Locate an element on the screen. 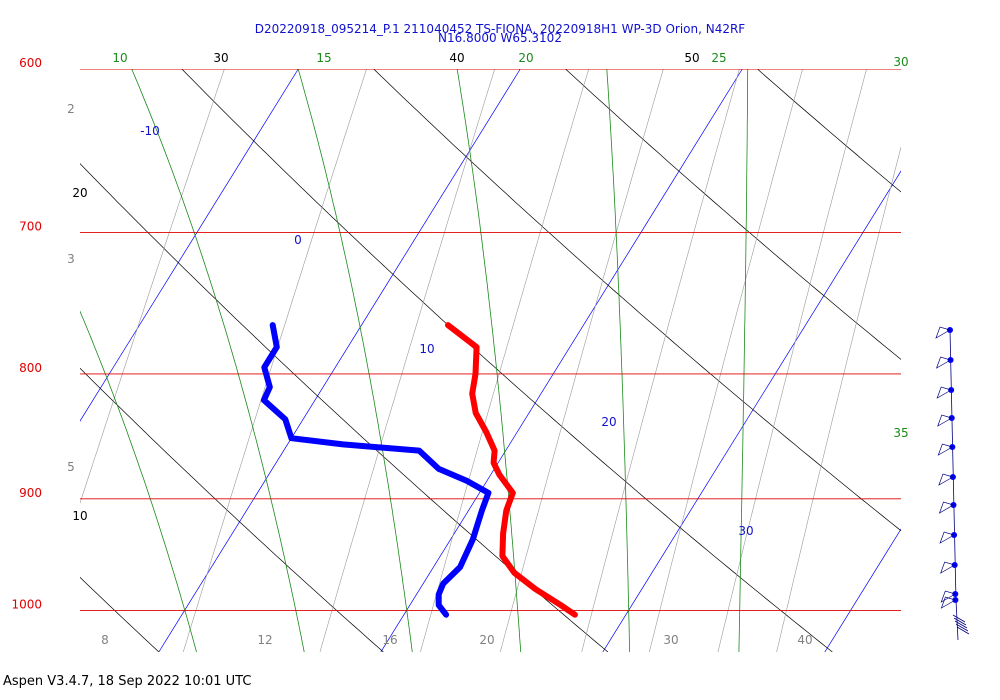  dry-adiabat-label: 50 is located at coordinates (691, 58).